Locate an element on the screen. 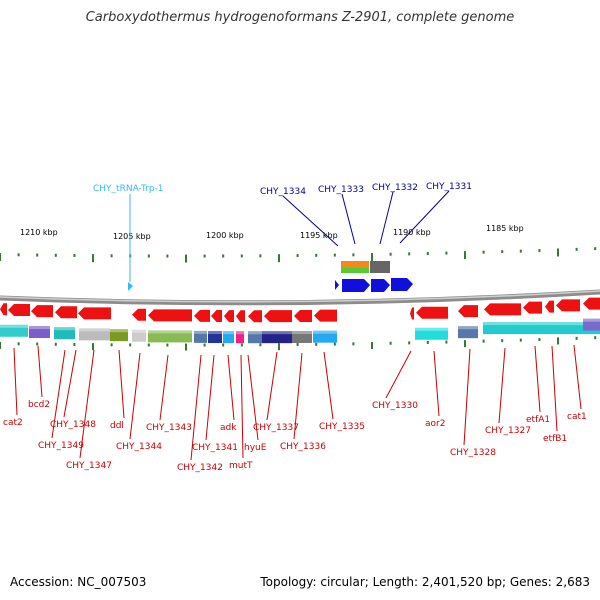 The height and width of the screenshot is (600, 600). forward-strand is located at coordinates (270, 276).